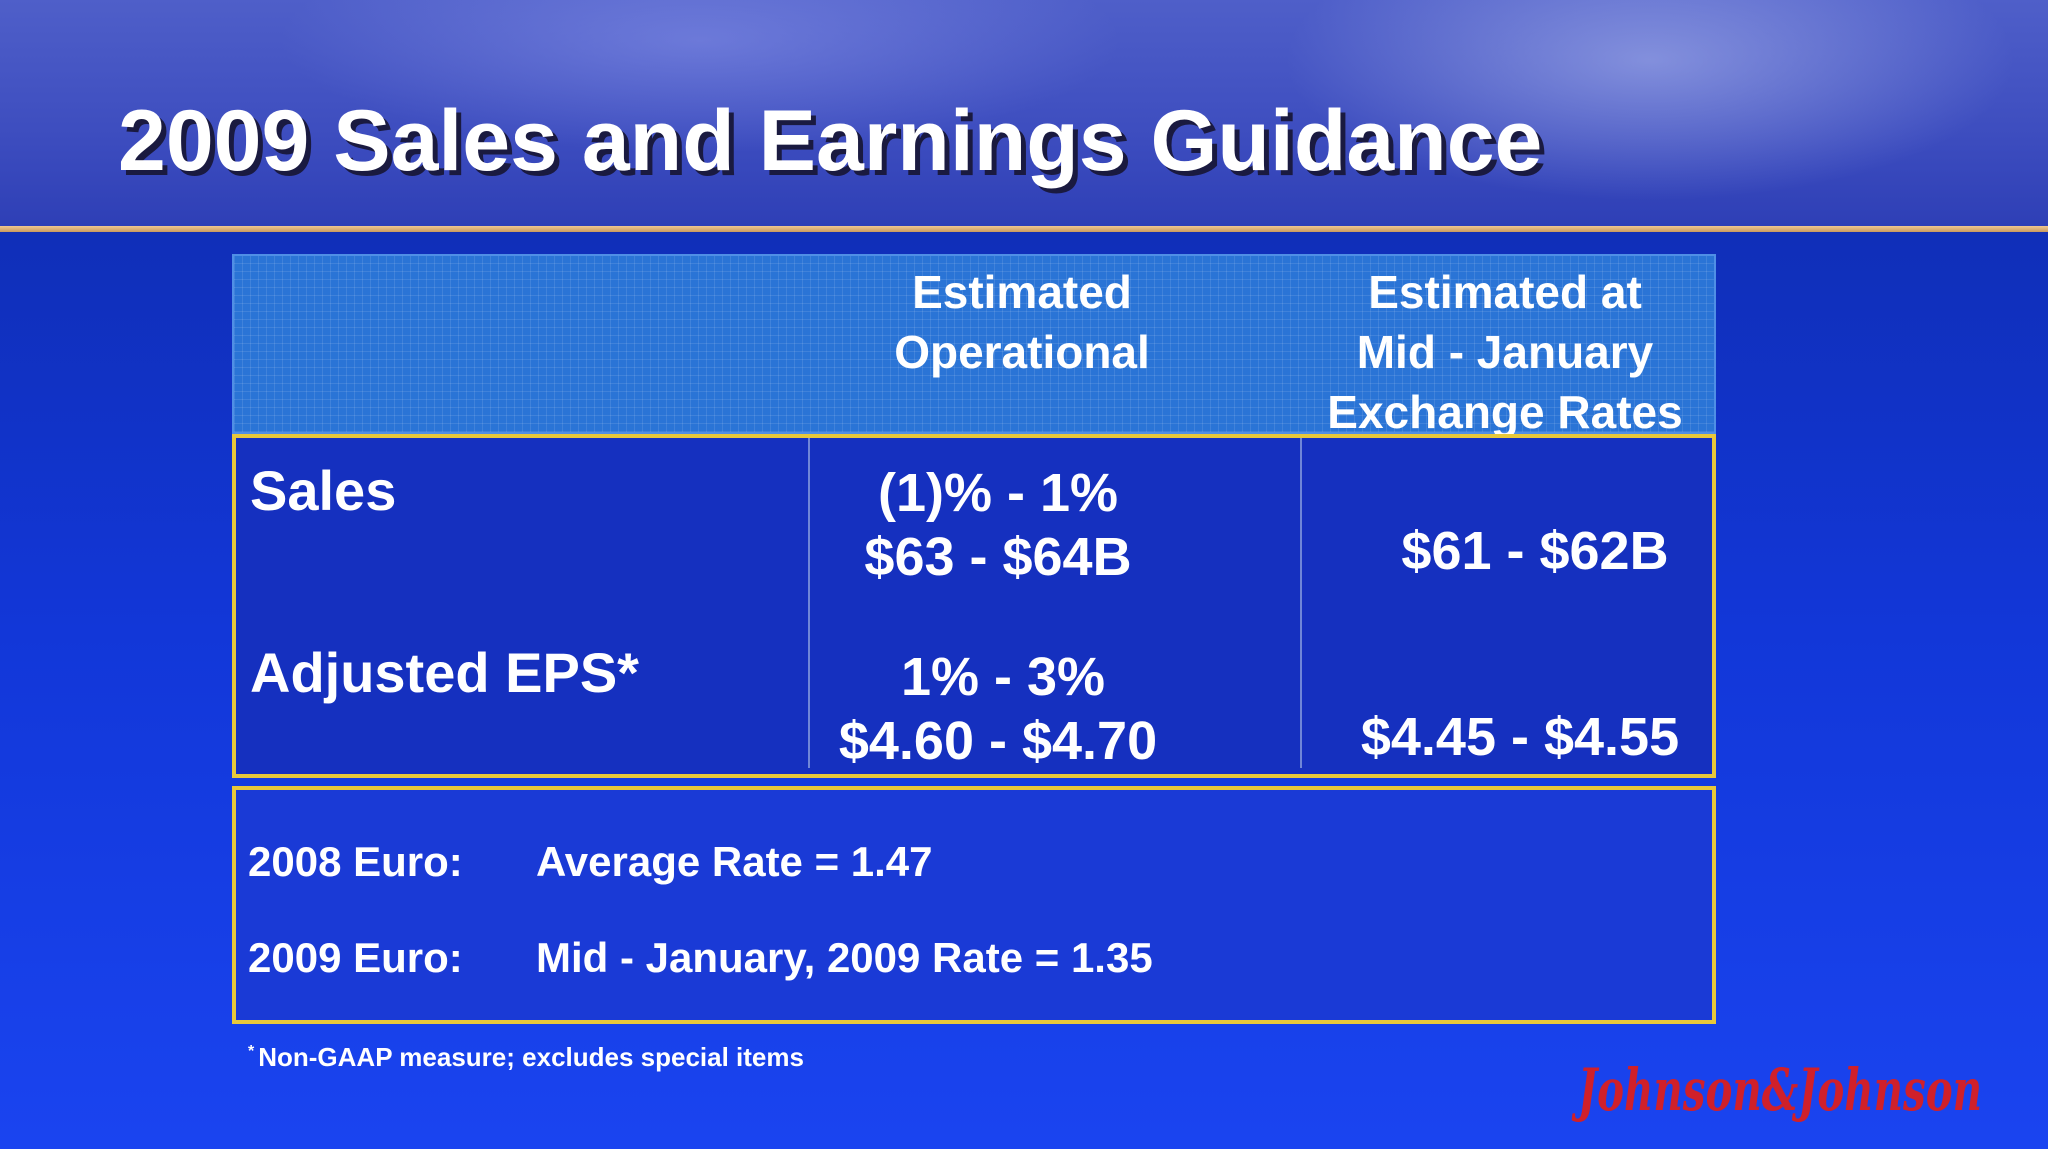  Describe the element at coordinates (323, 490) in the screenshot. I see `row-label-sales: Sales` at that location.